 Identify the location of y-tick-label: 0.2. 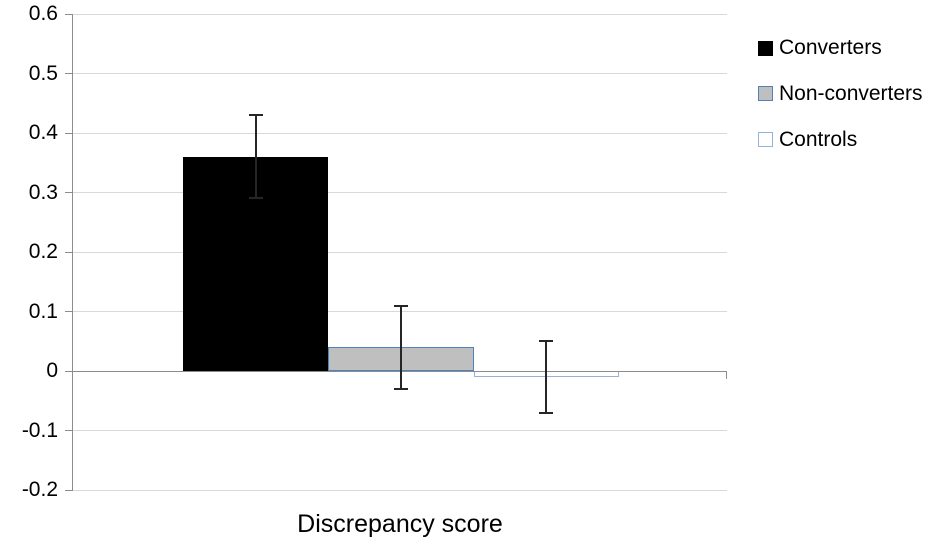
(43, 251).